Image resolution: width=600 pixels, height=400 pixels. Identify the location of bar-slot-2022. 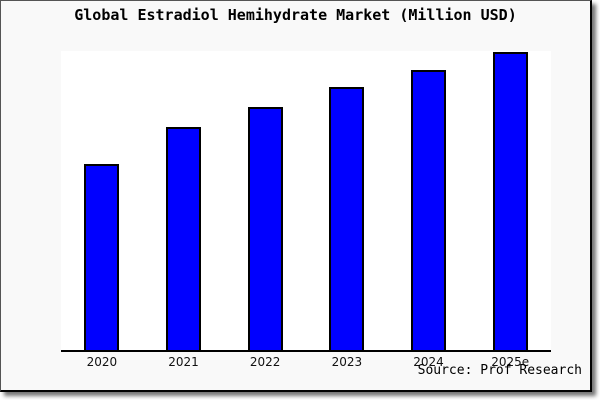
(265, 200).